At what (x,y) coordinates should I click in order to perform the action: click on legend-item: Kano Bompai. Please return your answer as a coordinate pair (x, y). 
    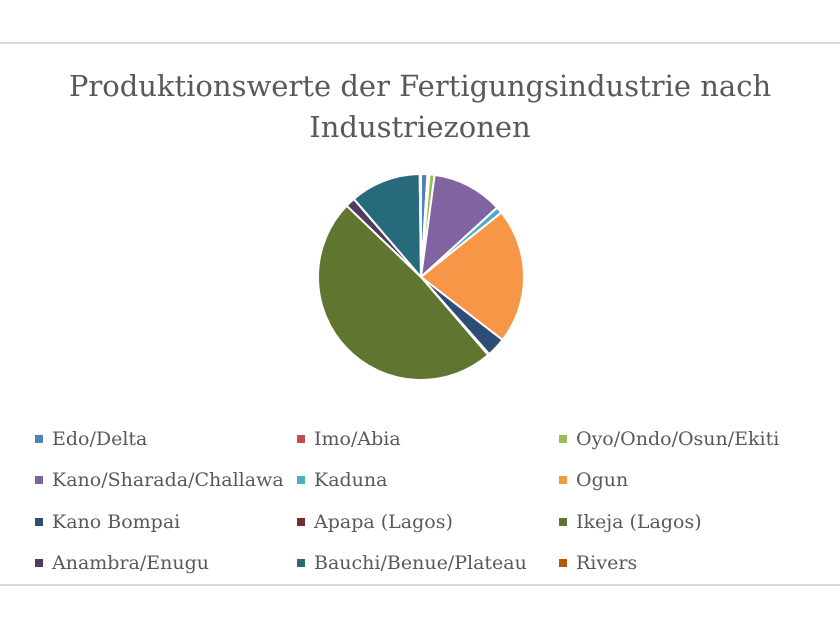
    Looking at the image, I should click on (166, 522).